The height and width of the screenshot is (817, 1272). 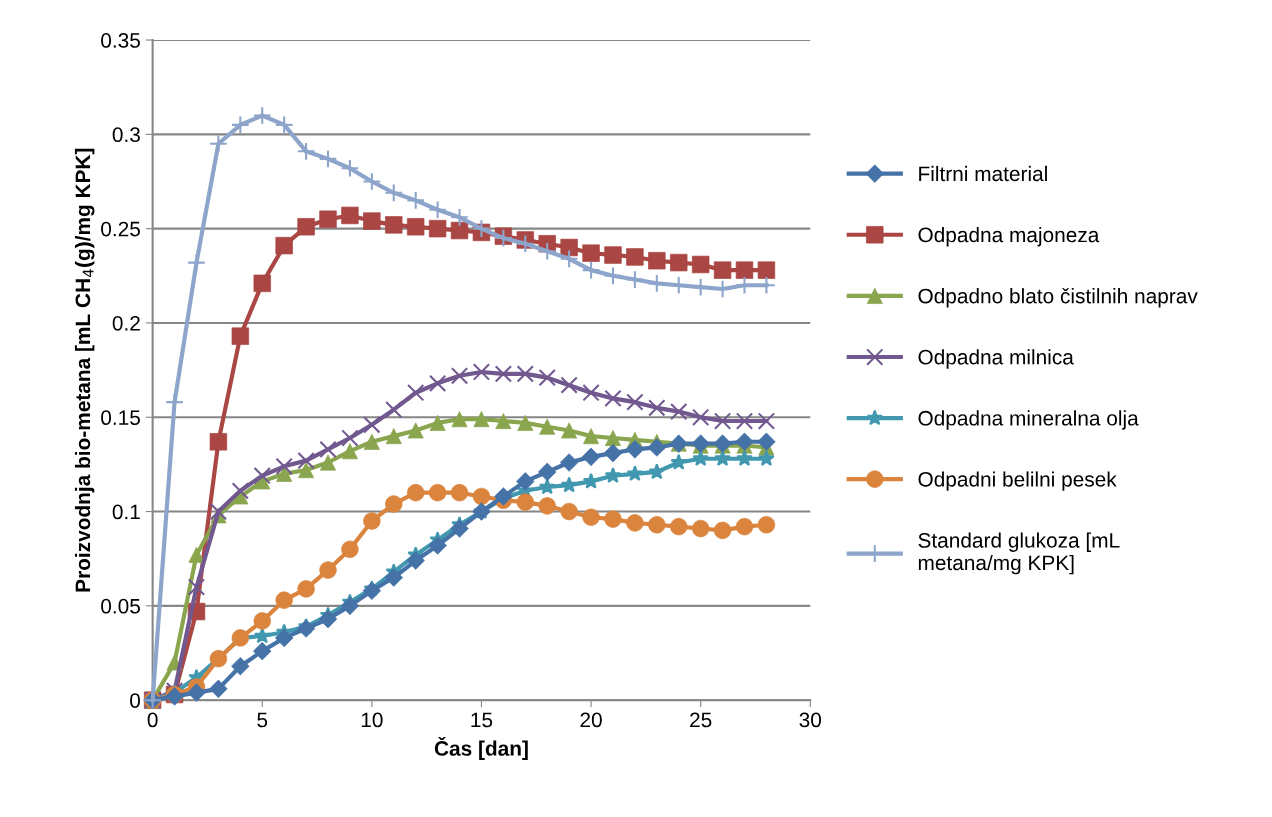 I want to click on x-tick-label: 25, so click(x=701, y=720).